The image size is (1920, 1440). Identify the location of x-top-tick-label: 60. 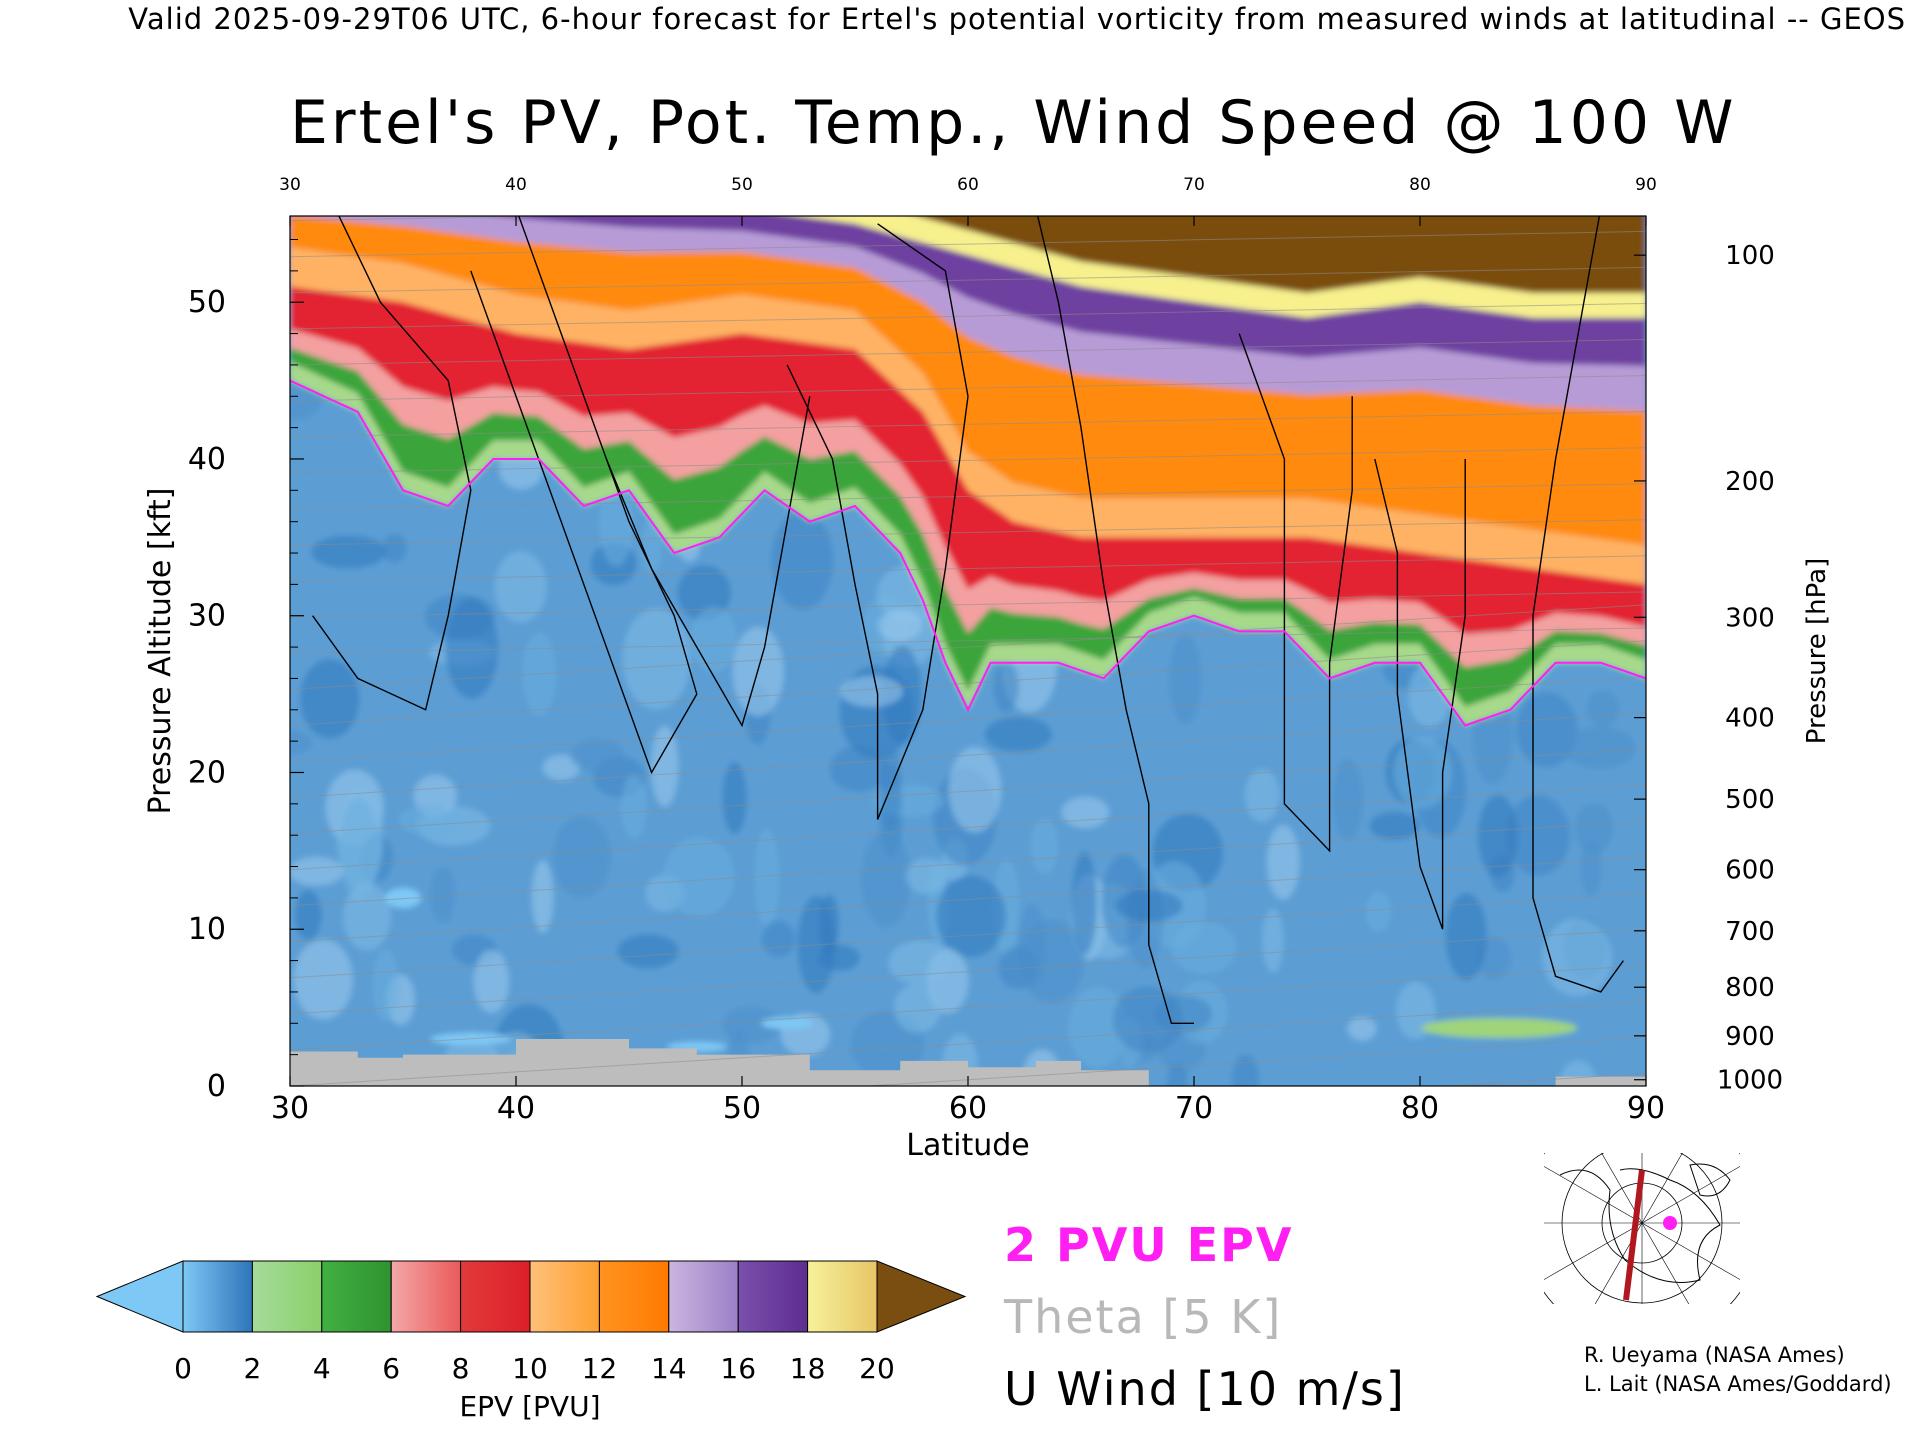
(968, 185).